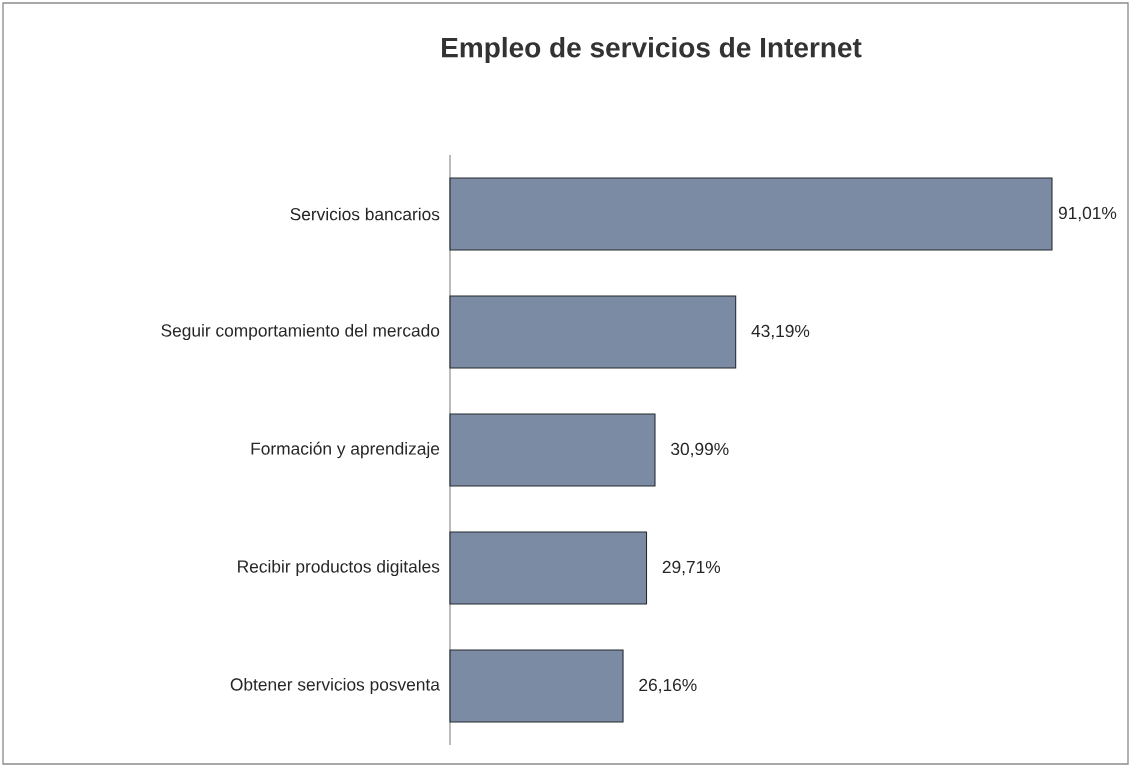  Describe the element at coordinates (652, 50) in the screenshot. I see `chart-title: Empleo de servicios de Internet` at that location.